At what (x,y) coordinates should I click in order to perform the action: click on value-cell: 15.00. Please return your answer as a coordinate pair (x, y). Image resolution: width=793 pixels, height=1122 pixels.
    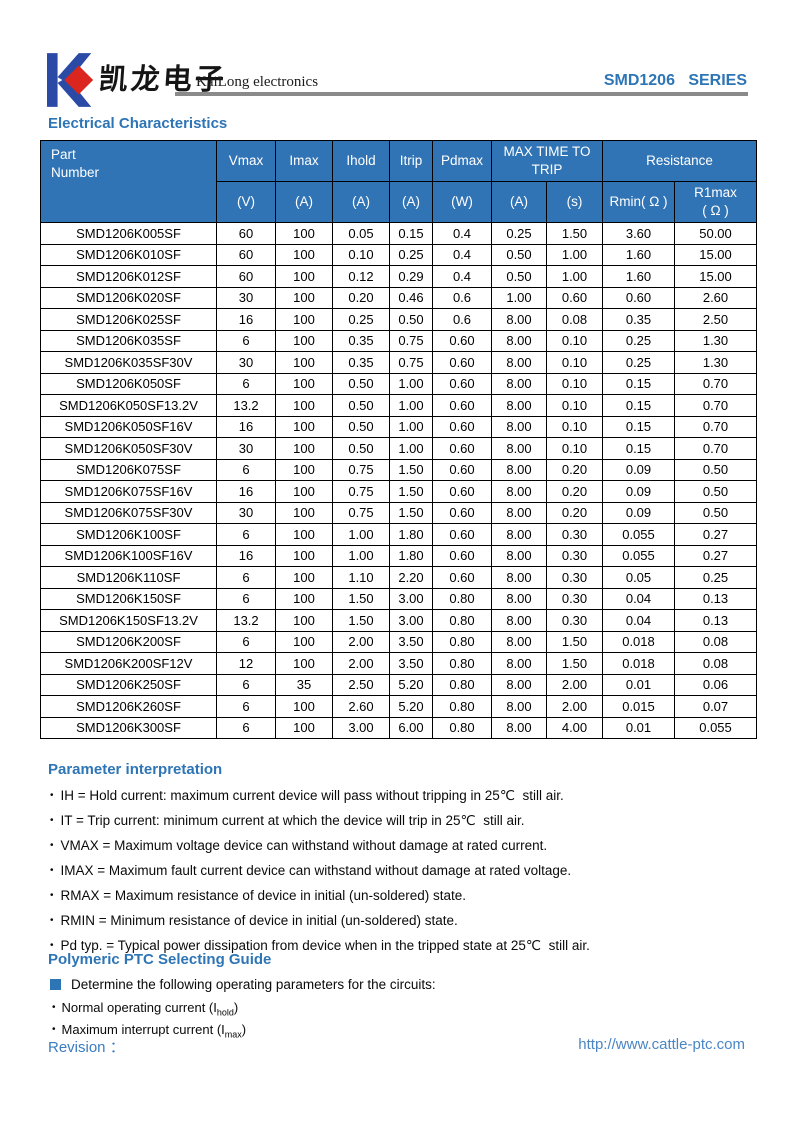
    Looking at the image, I should click on (715, 276).